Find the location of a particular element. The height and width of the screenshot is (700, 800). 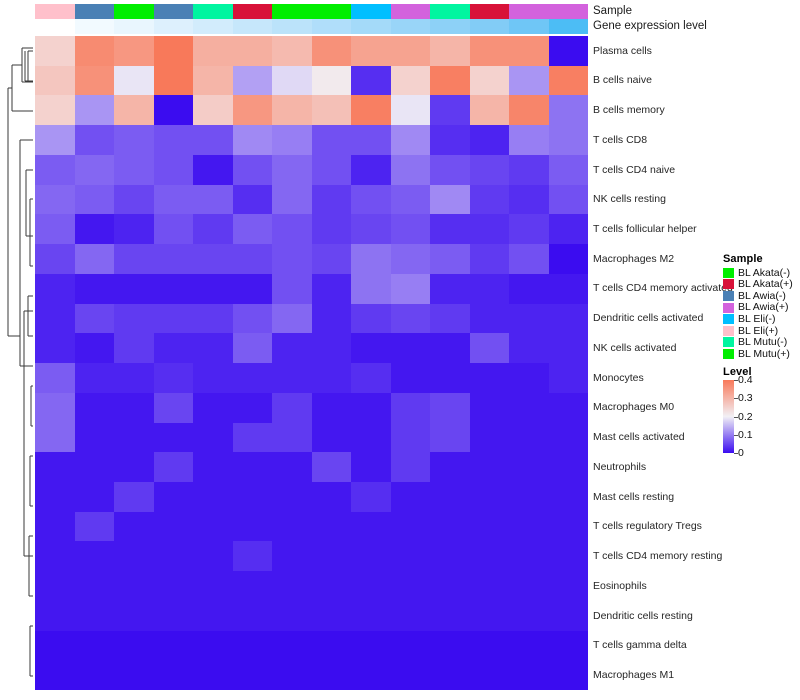

row-label: T cells regulatory Tregs is located at coordinates (647, 526).